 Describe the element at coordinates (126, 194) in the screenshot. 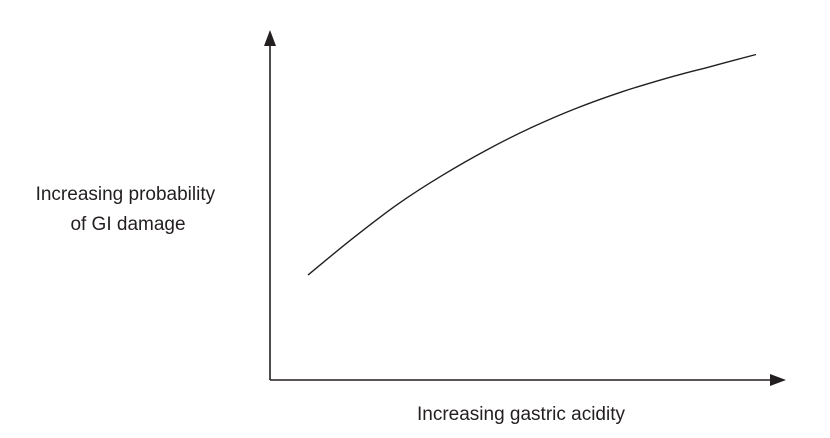

I see `y-axis-label-line-1: Increasing probability` at that location.